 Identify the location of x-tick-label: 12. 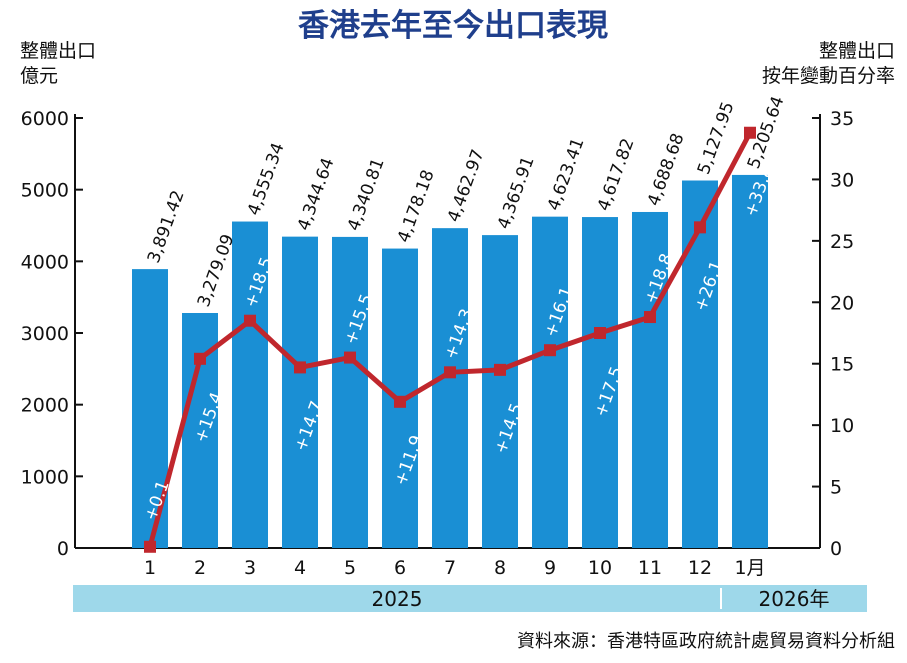
(700, 568).